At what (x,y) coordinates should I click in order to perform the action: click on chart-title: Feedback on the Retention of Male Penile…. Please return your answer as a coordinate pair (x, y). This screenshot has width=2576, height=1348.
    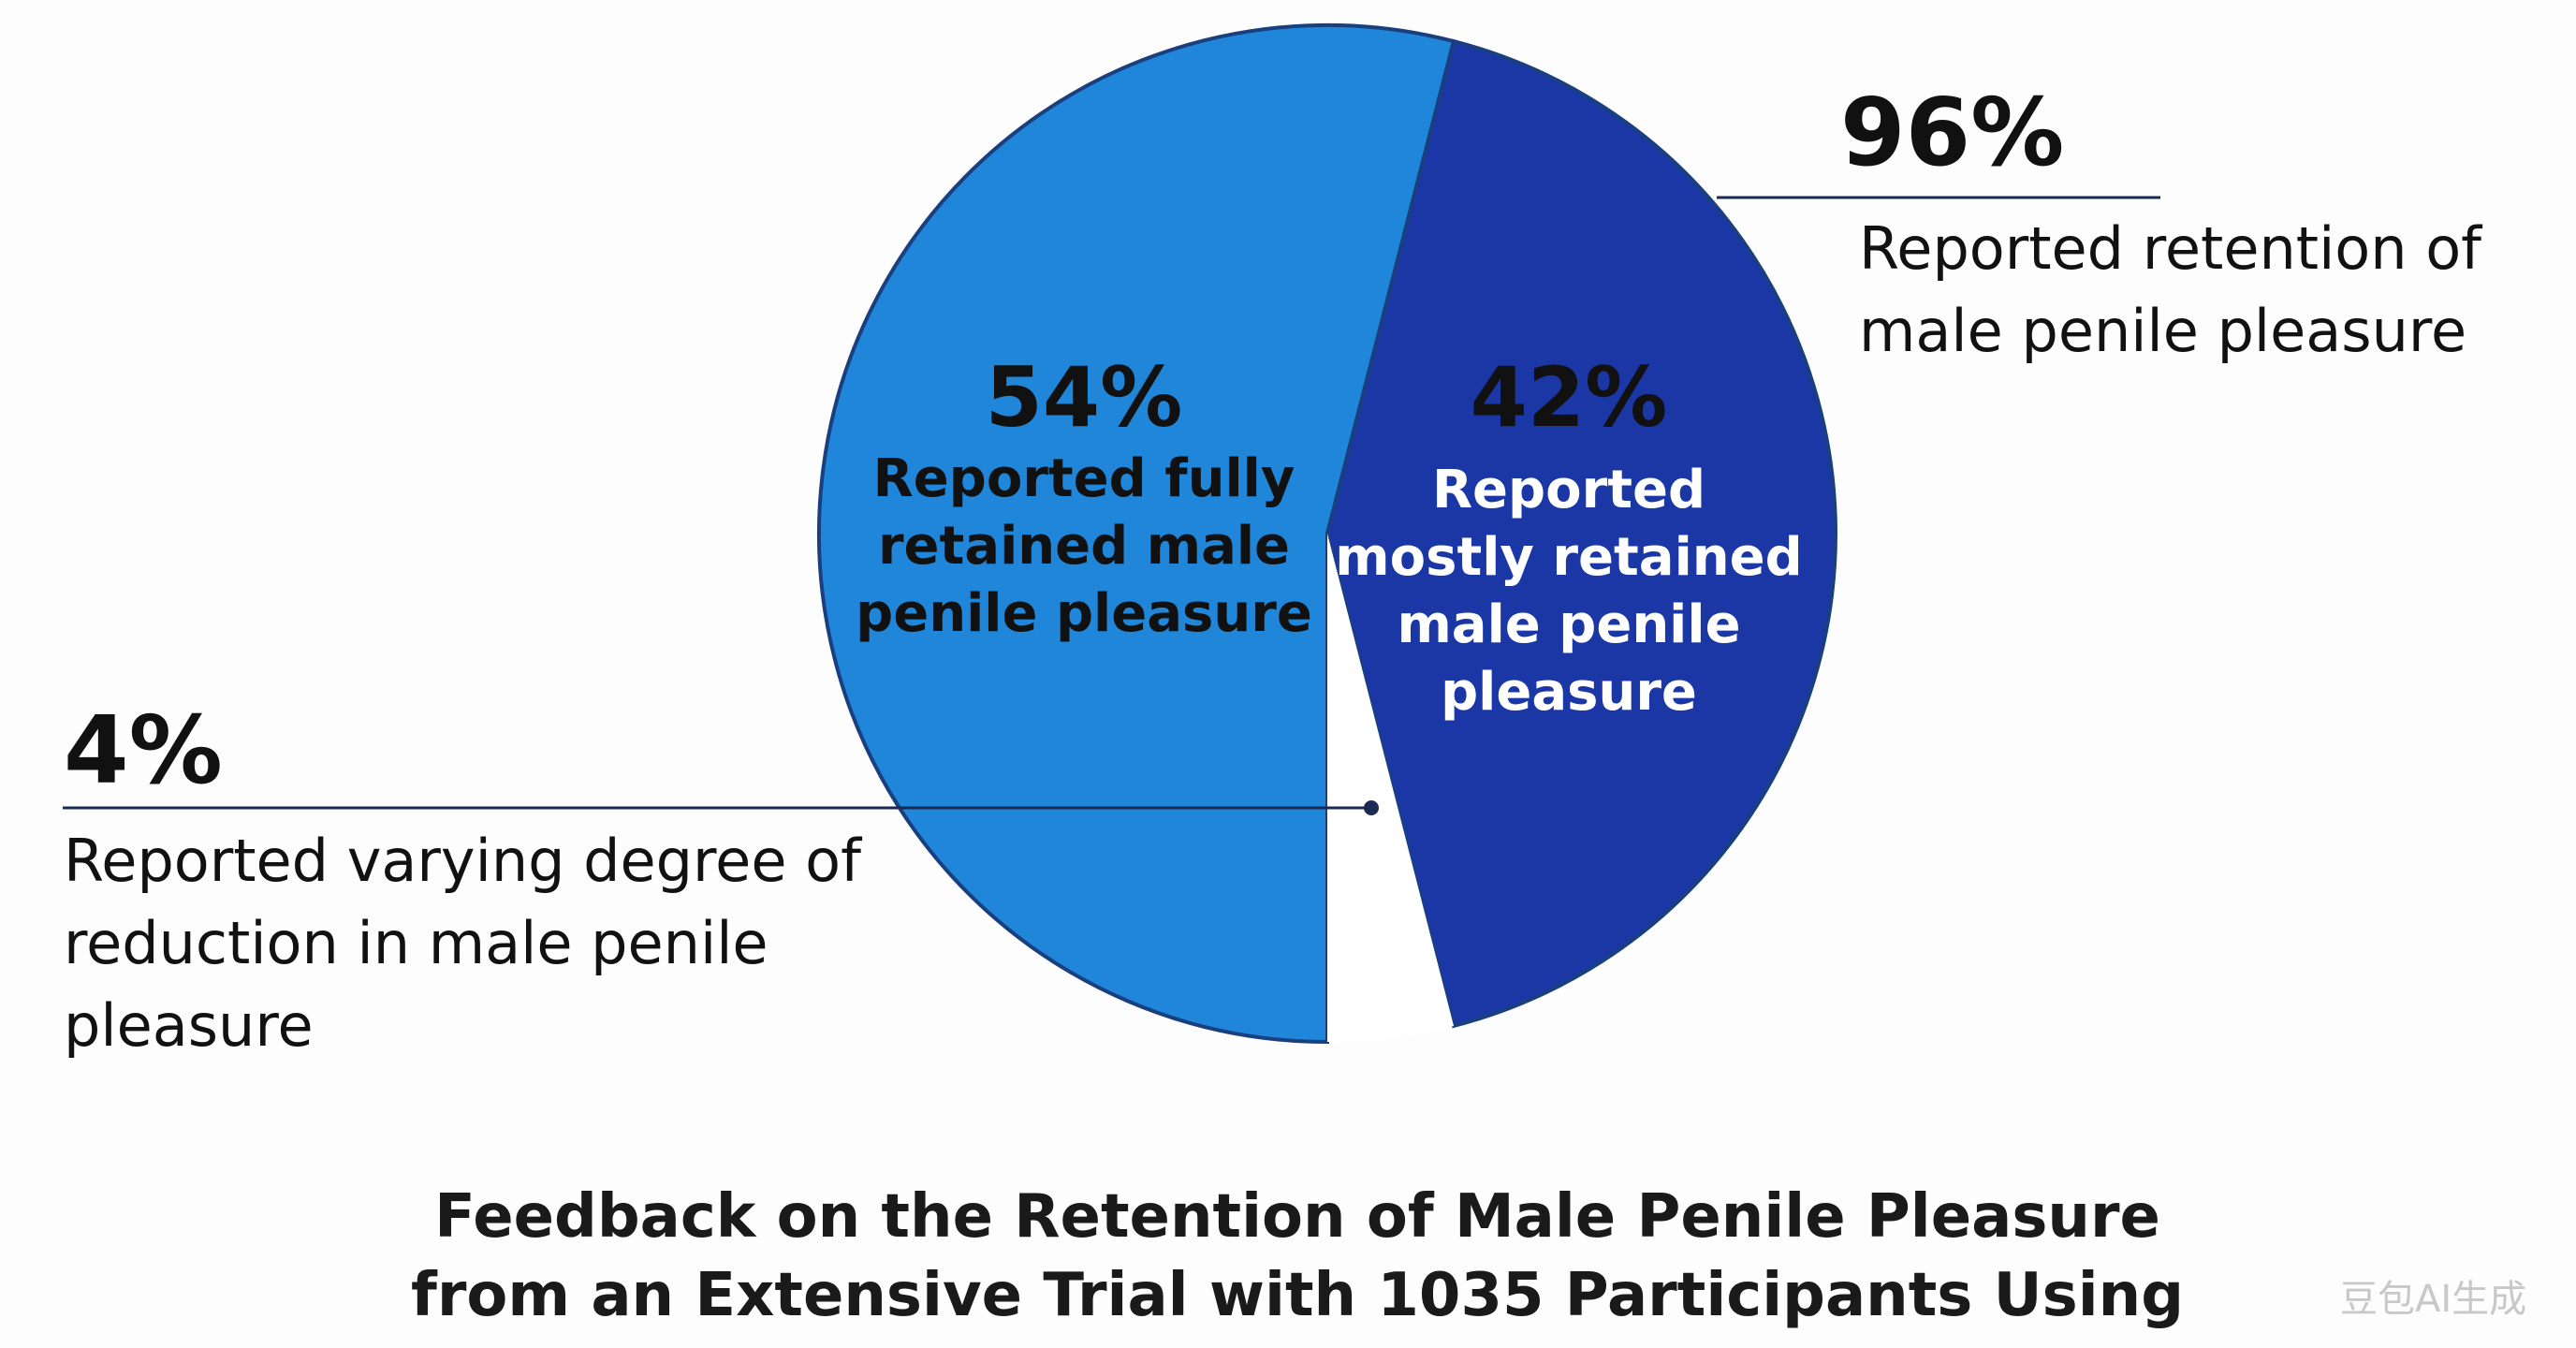
    Looking at the image, I should click on (1297, 1265).